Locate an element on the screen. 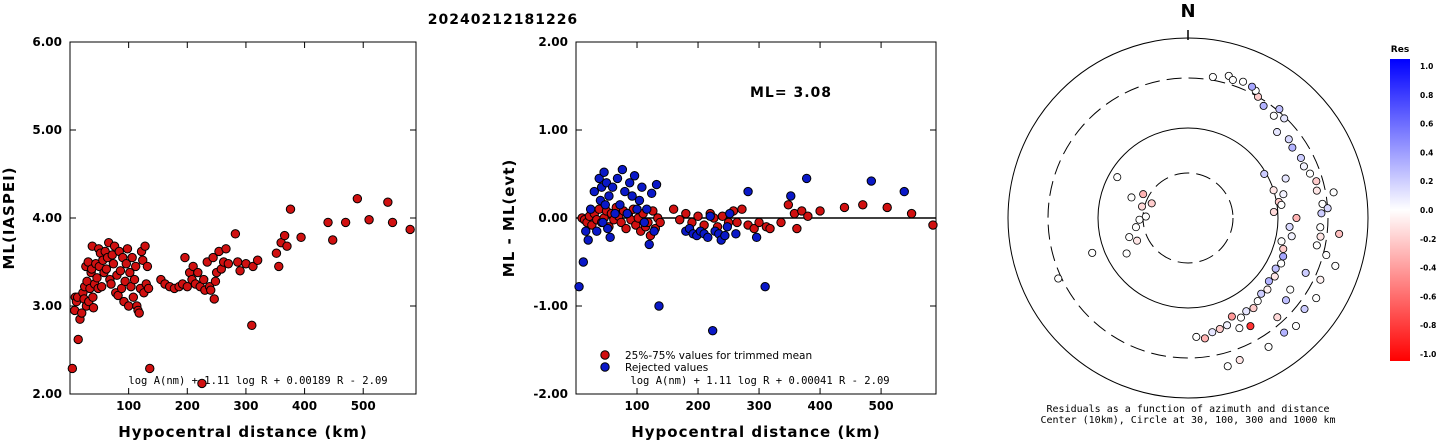 The image size is (1437, 441). colorbar-tick-label: -0.4 is located at coordinates (1428, 268).